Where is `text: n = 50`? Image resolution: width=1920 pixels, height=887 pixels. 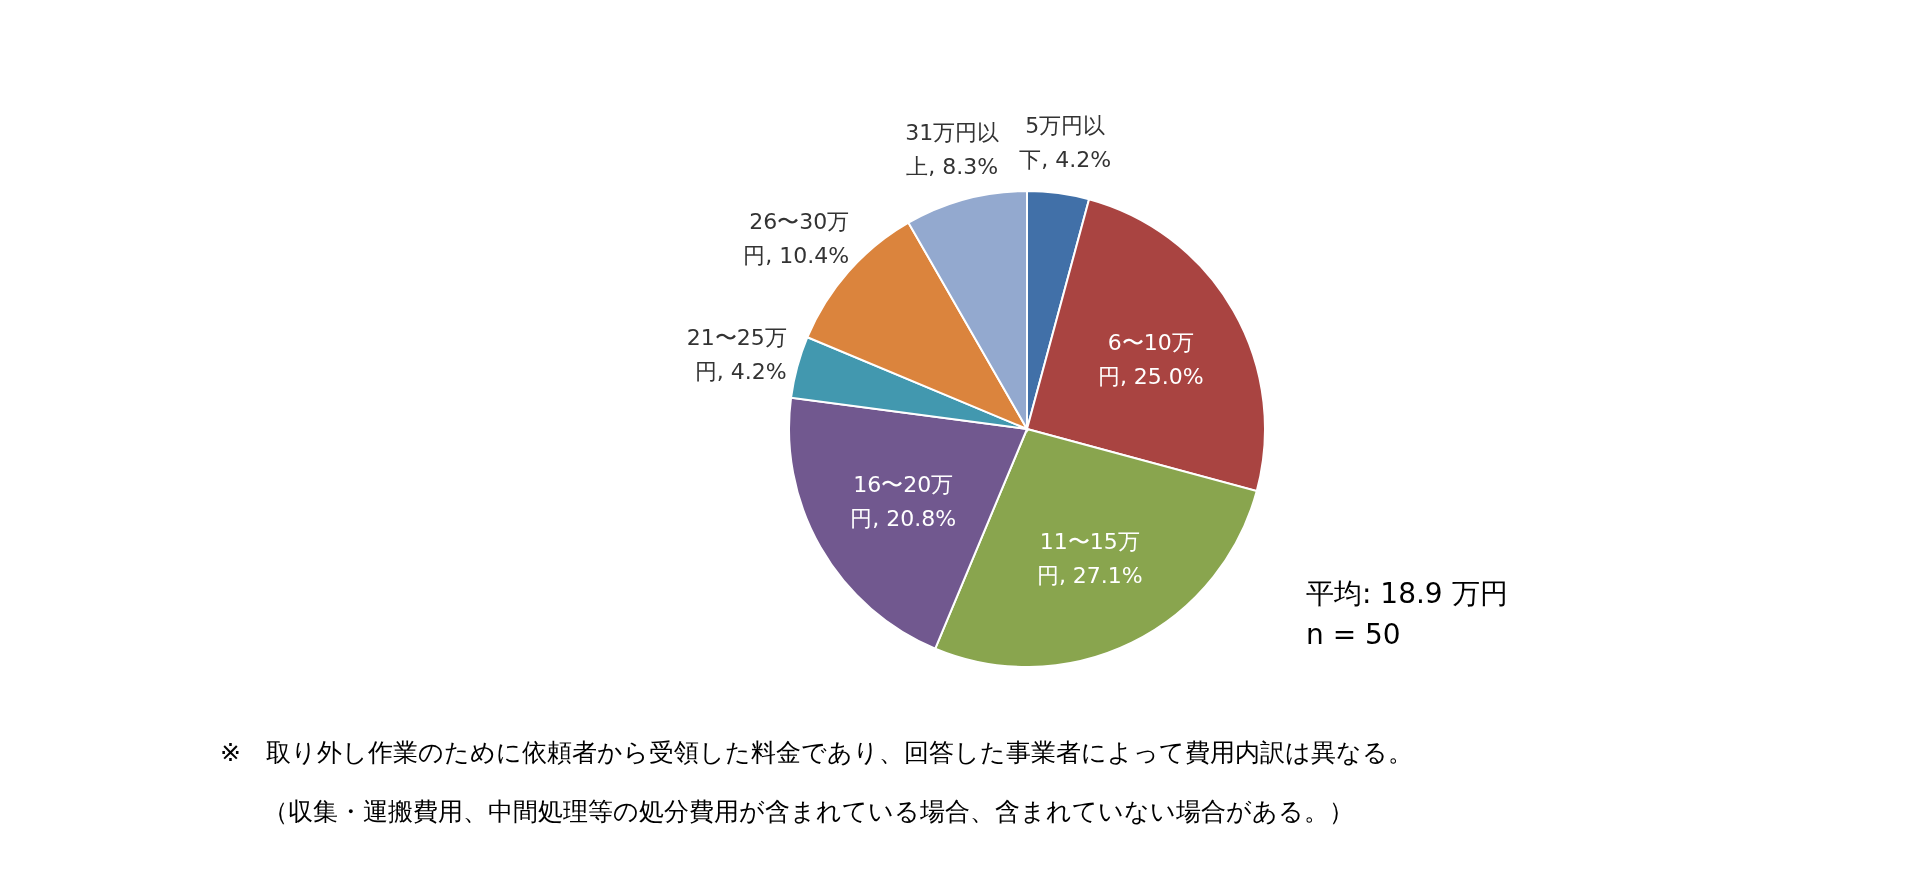 text: n = 50 is located at coordinates (1353, 634).